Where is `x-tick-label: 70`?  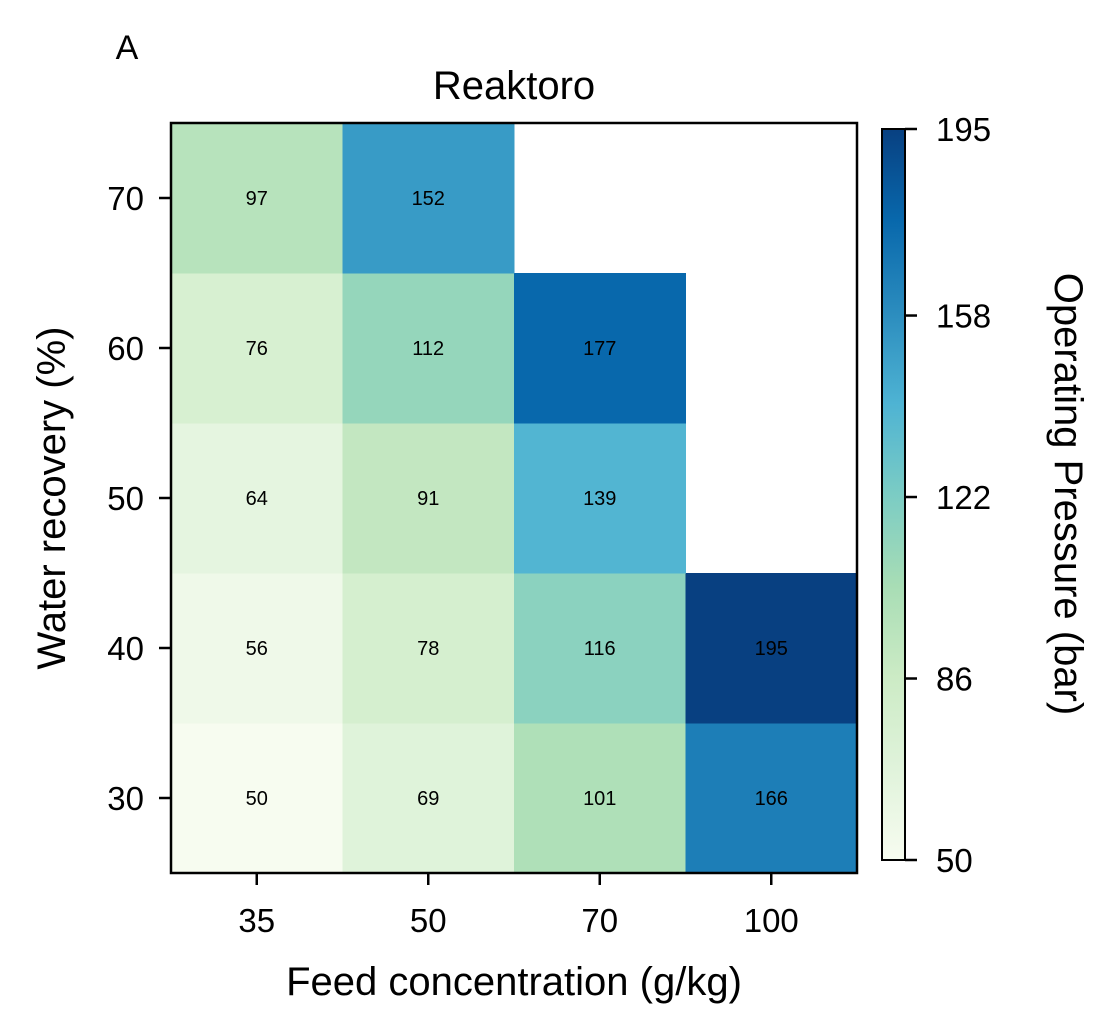
x-tick-label: 70 is located at coordinates (599, 920).